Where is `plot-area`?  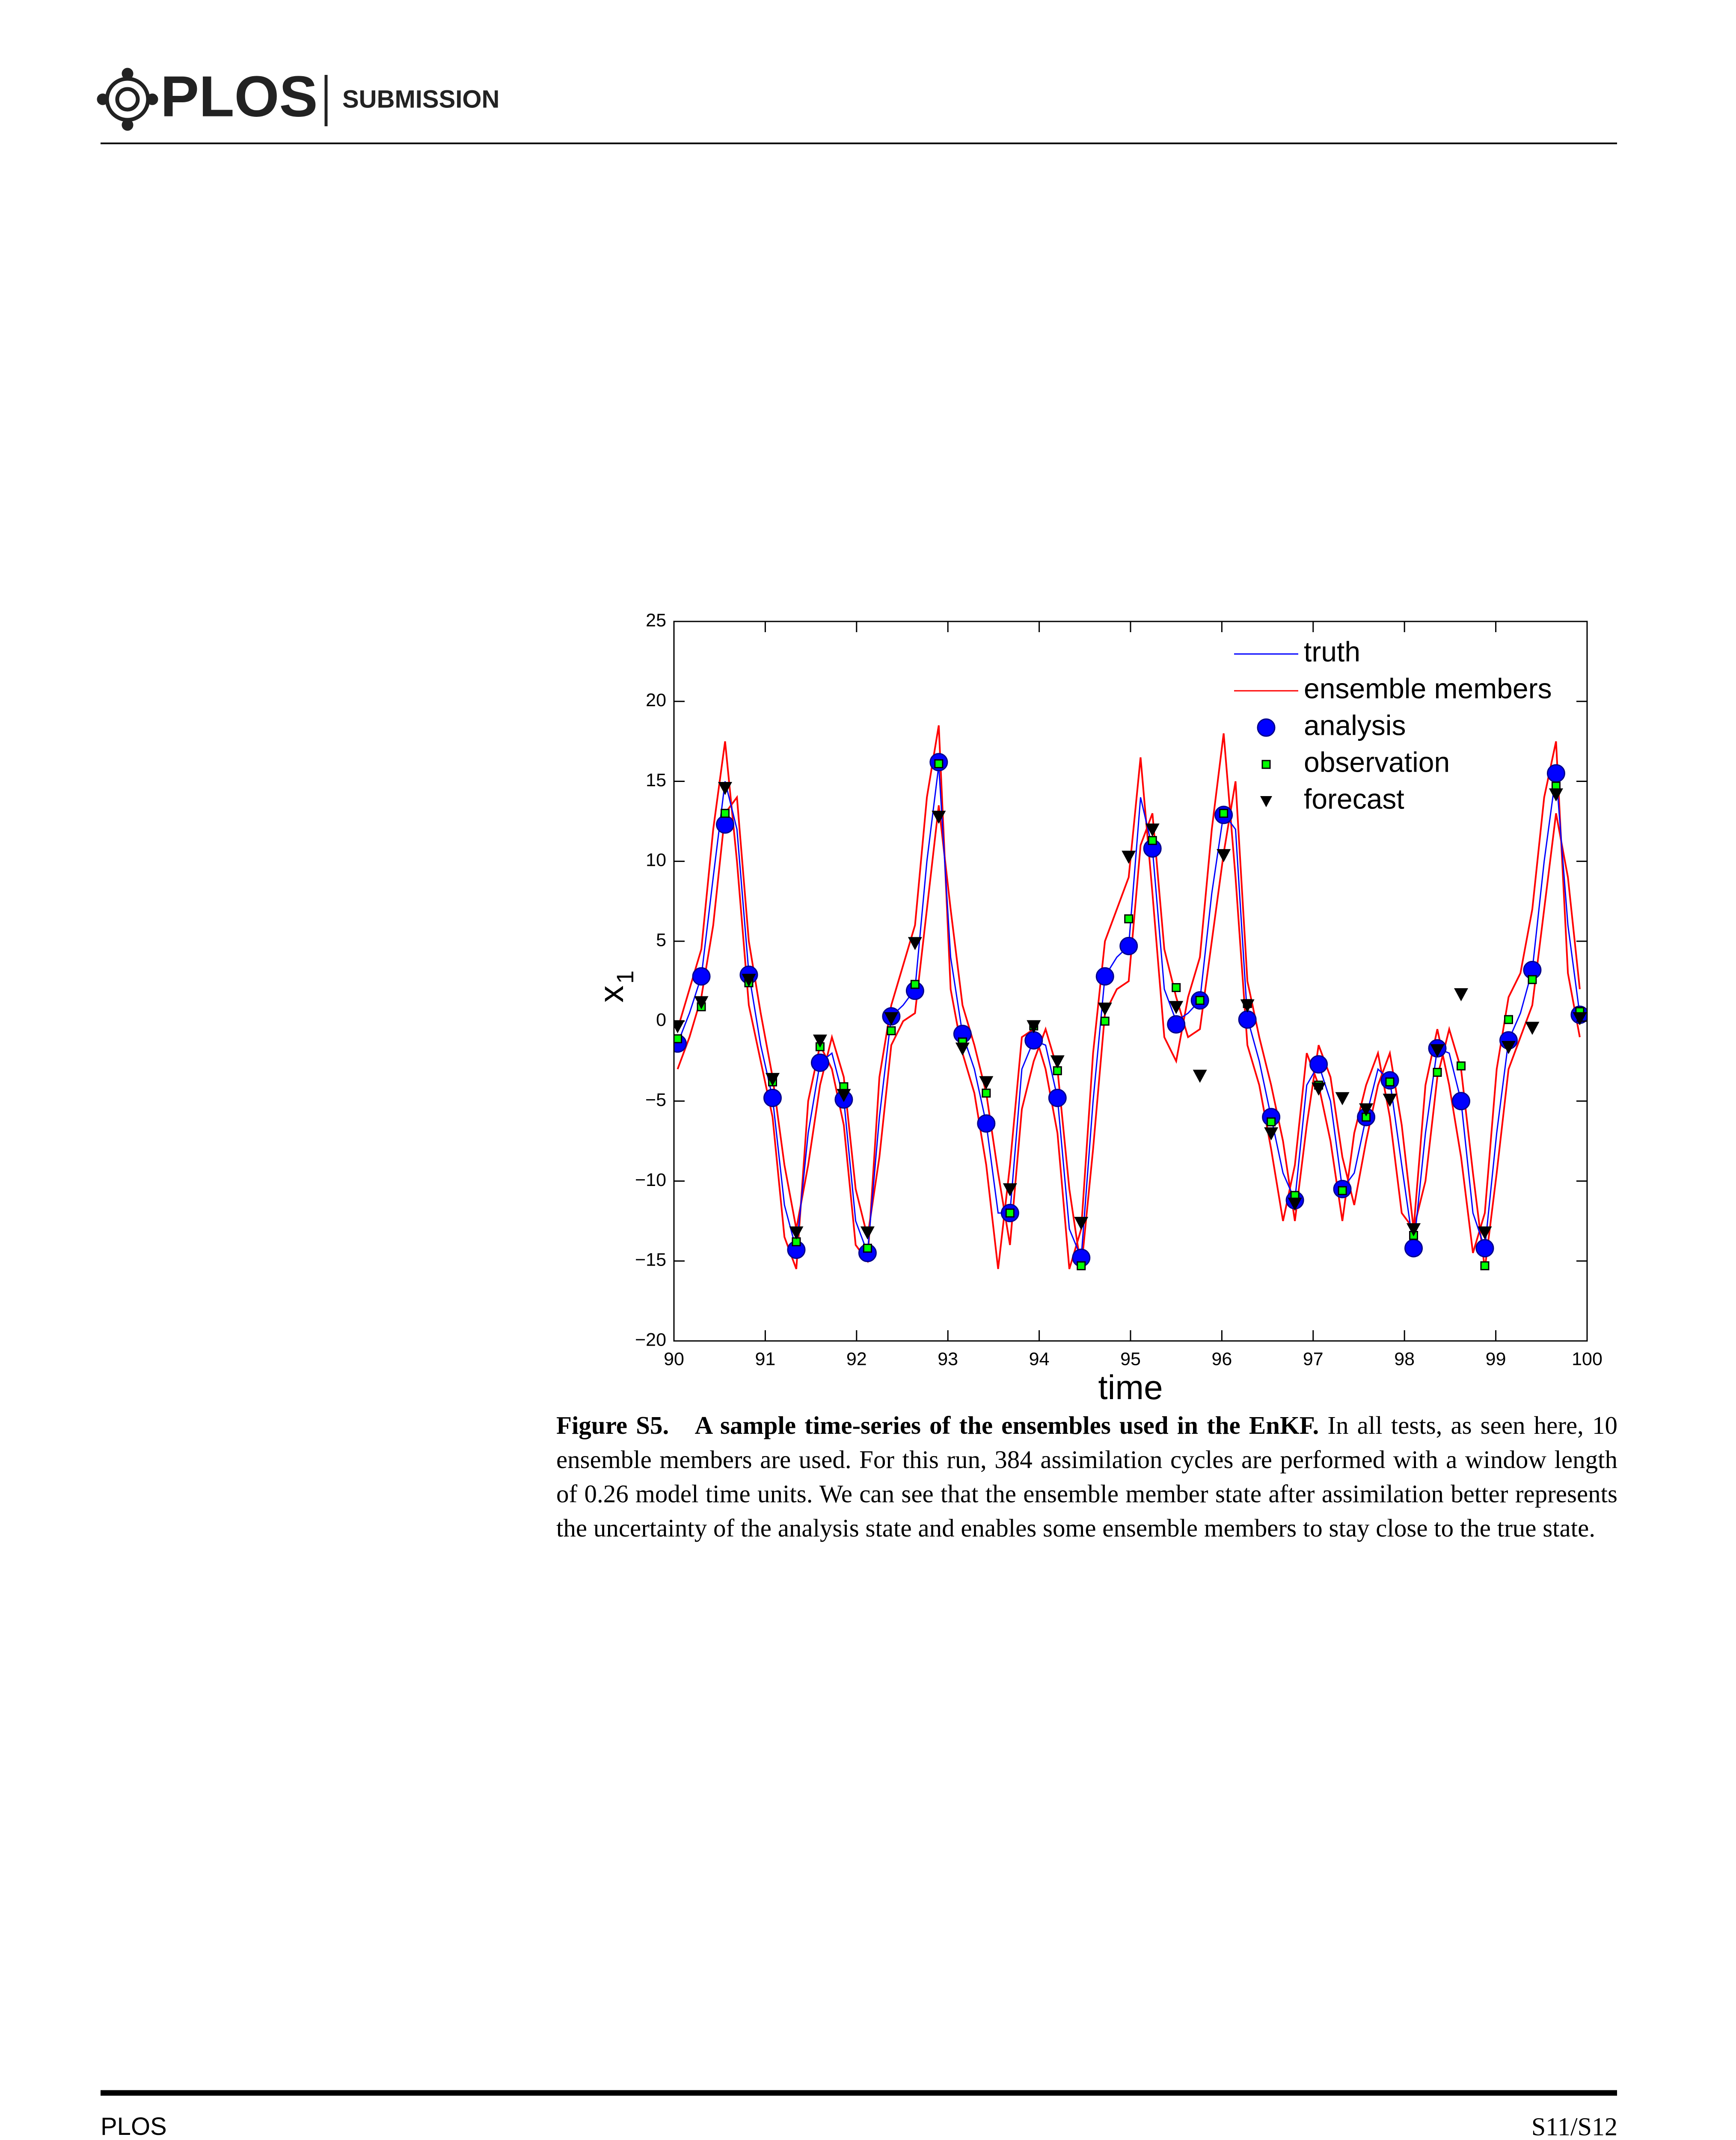 plot-area is located at coordinates (1131, 997).